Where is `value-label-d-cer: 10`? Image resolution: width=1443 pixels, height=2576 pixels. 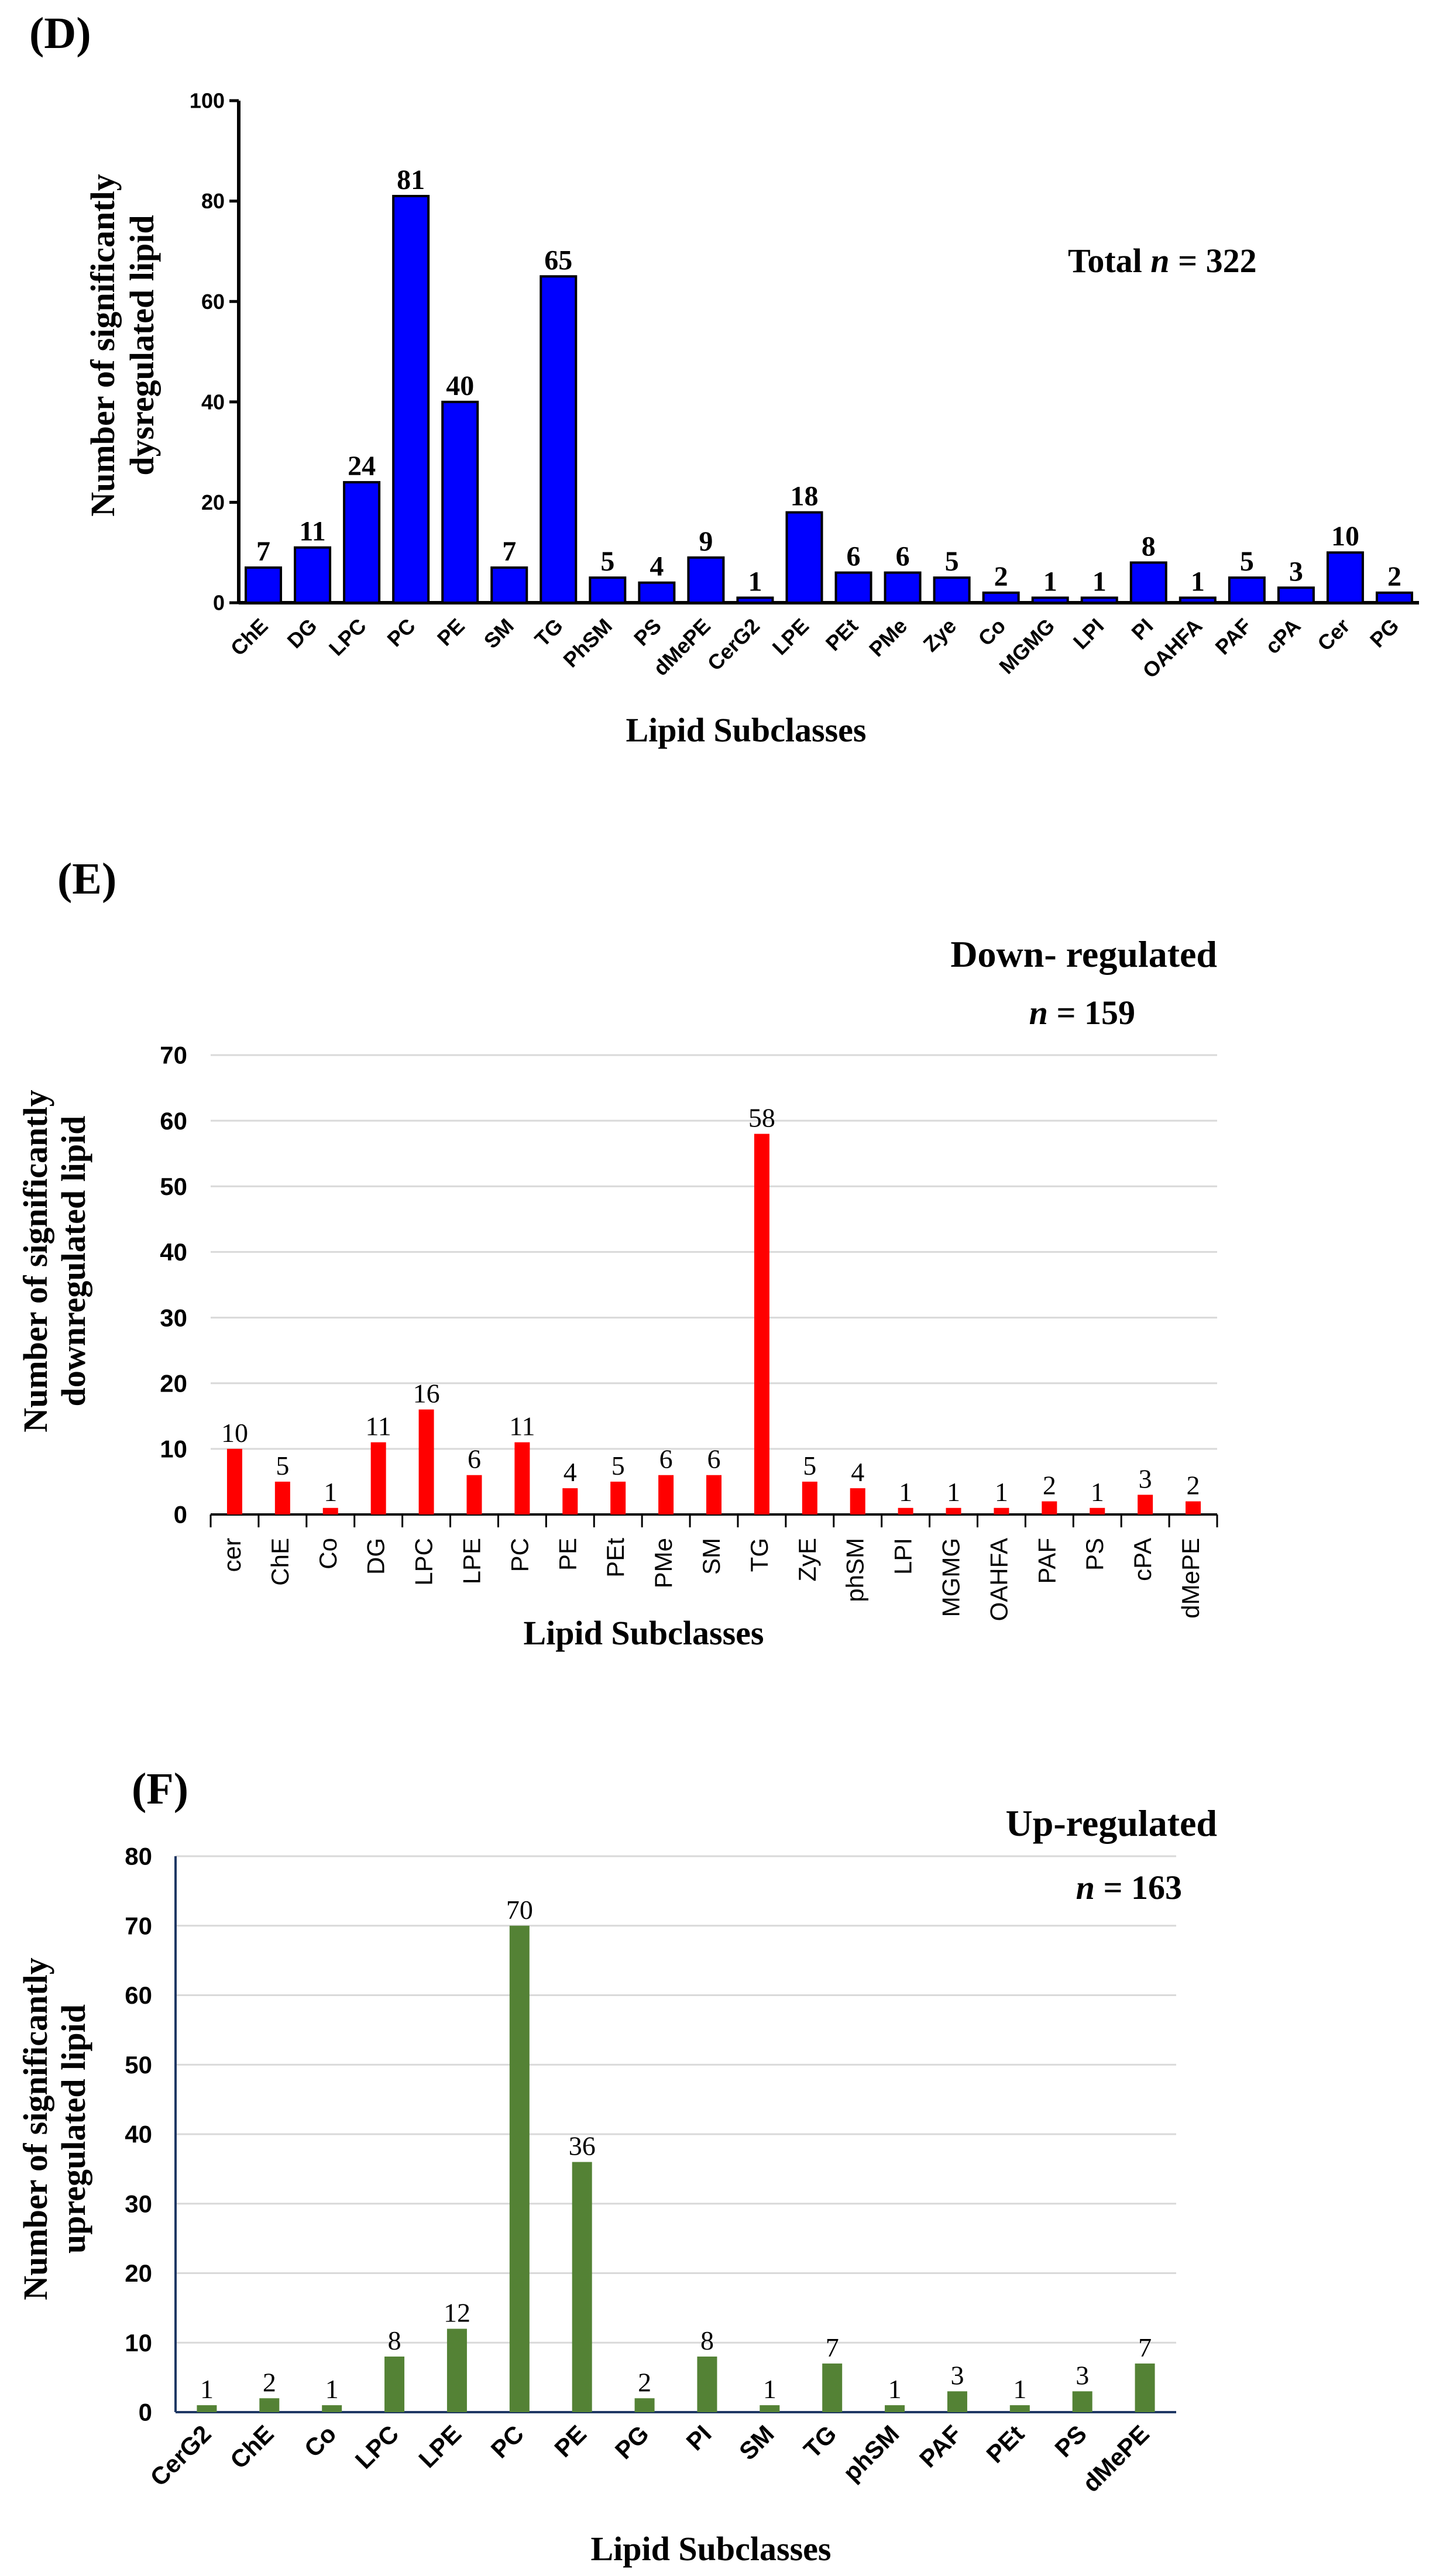 value-label-d-cer: 10 is located at coordinates (1345, 536).